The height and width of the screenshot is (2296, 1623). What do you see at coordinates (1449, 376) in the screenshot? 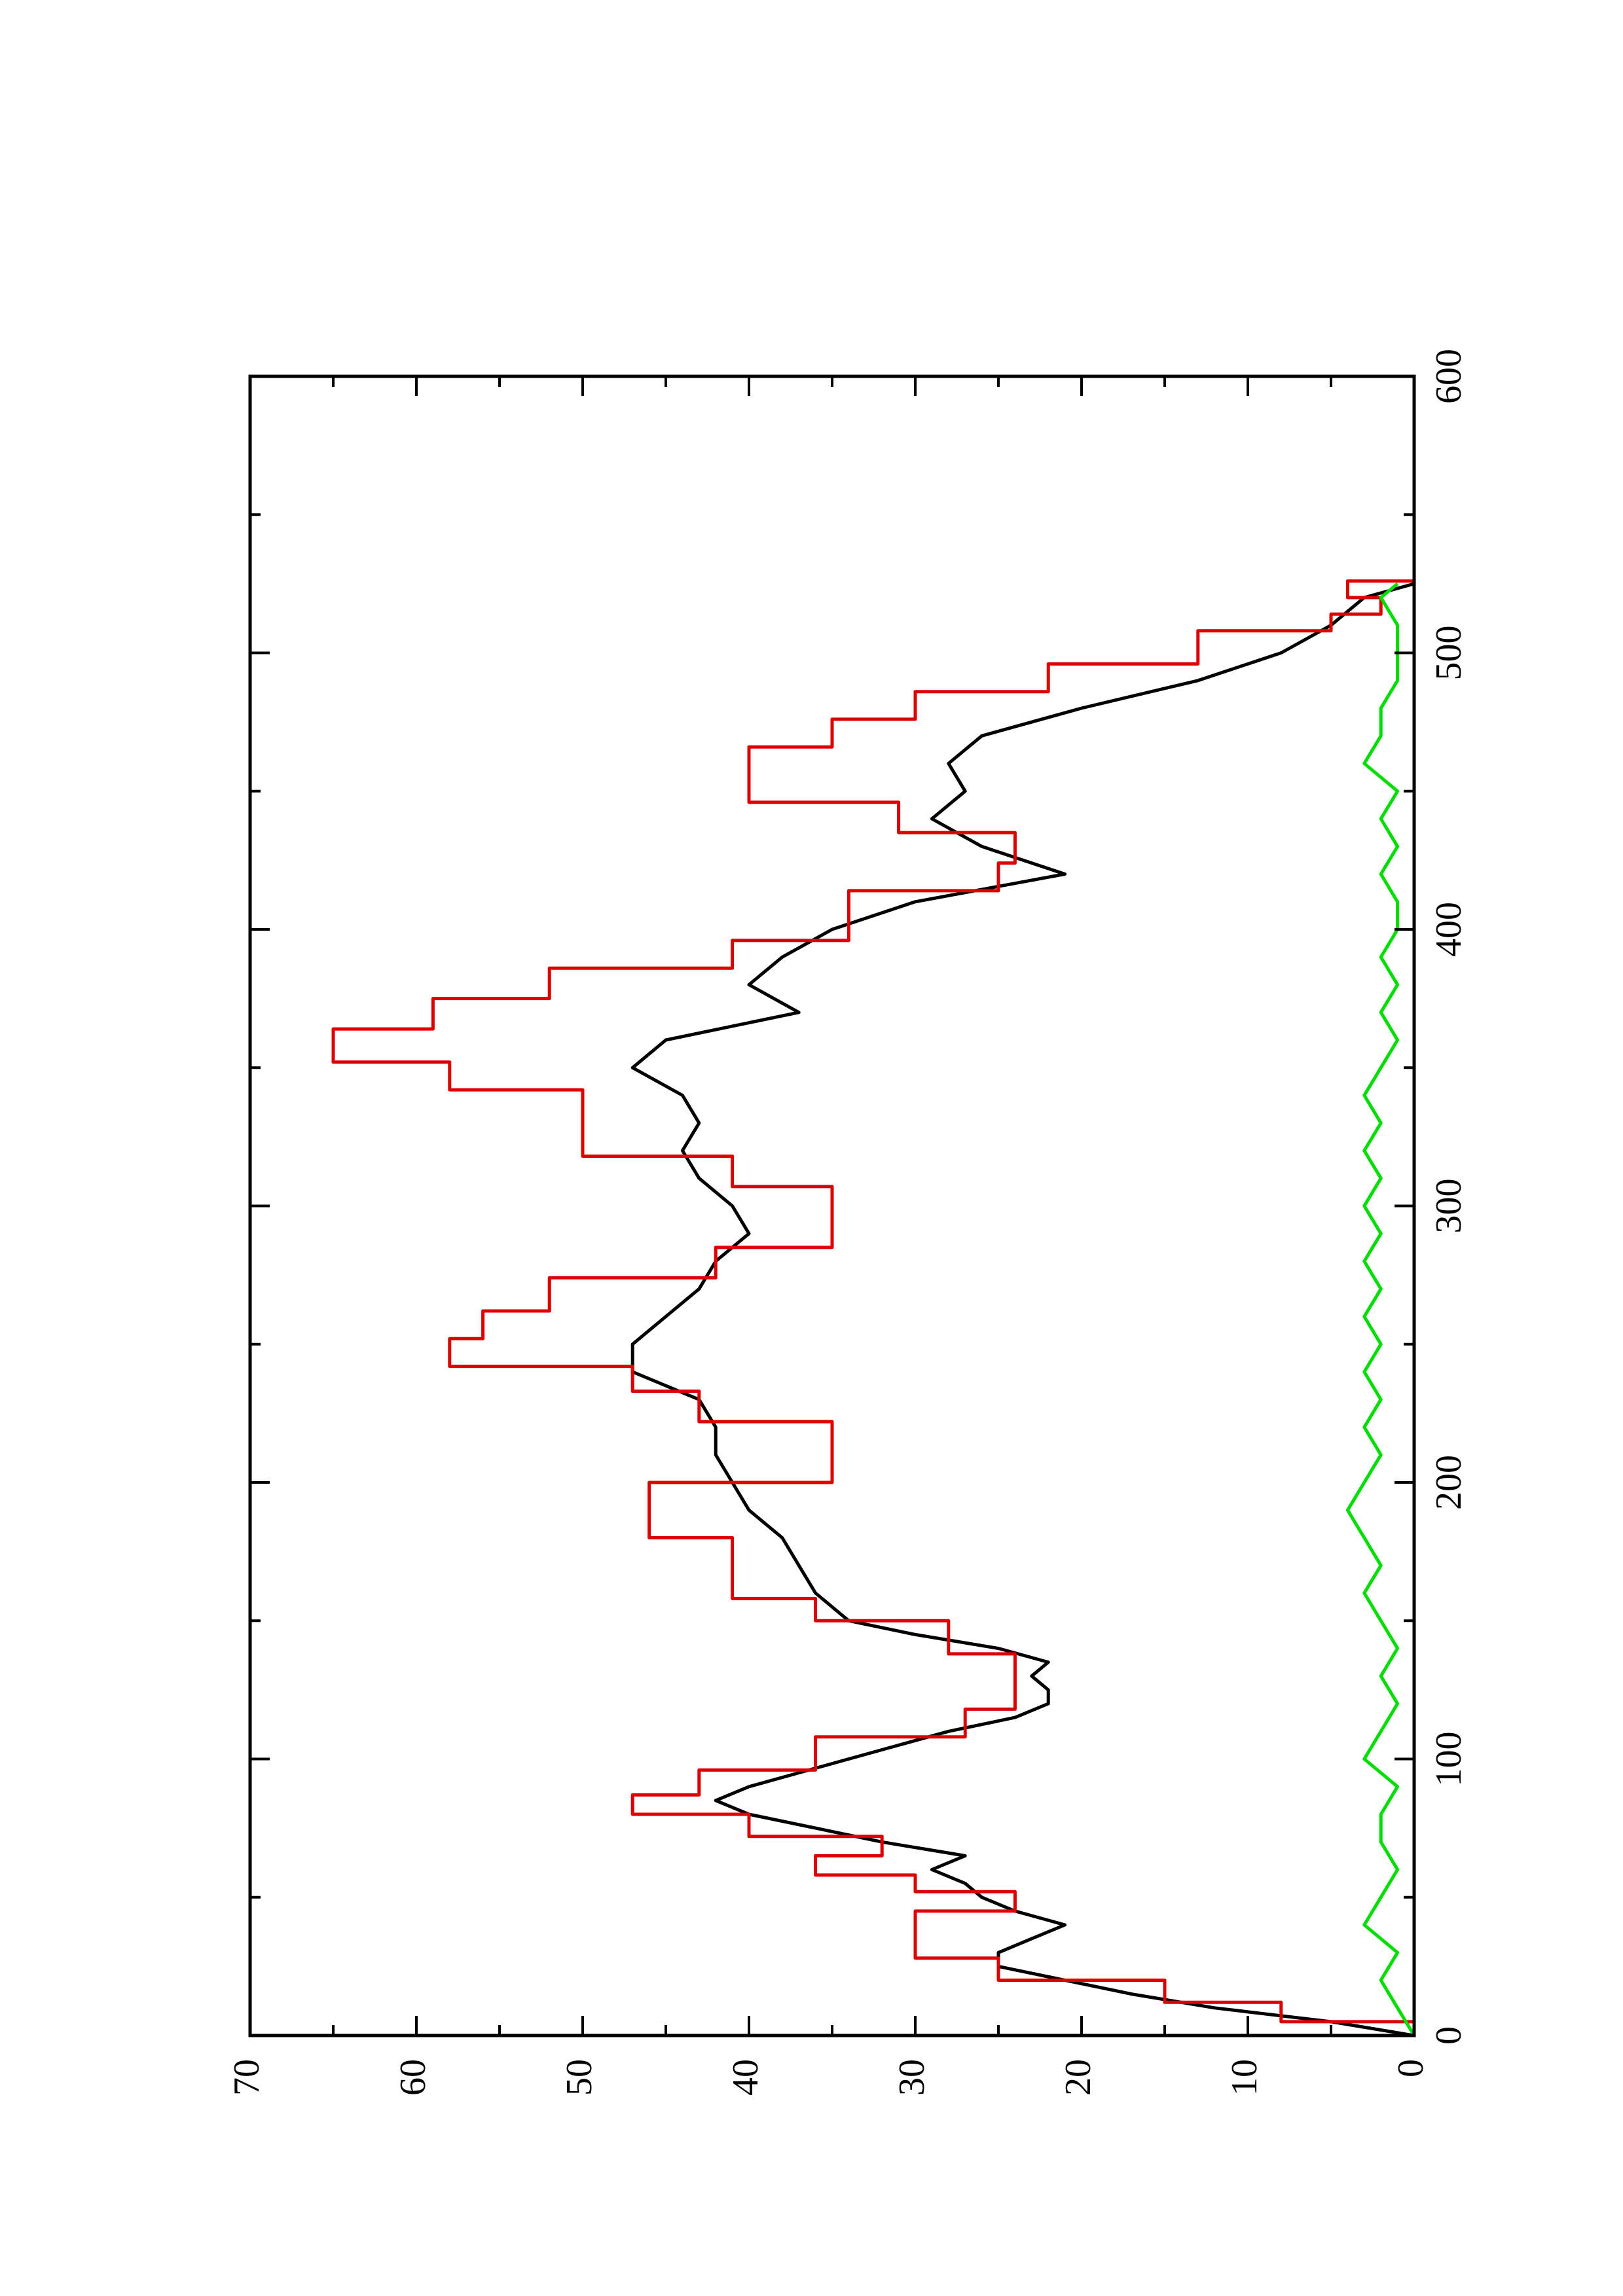
I see `x-tick-label: 600` at bounding box center [1449, 376].